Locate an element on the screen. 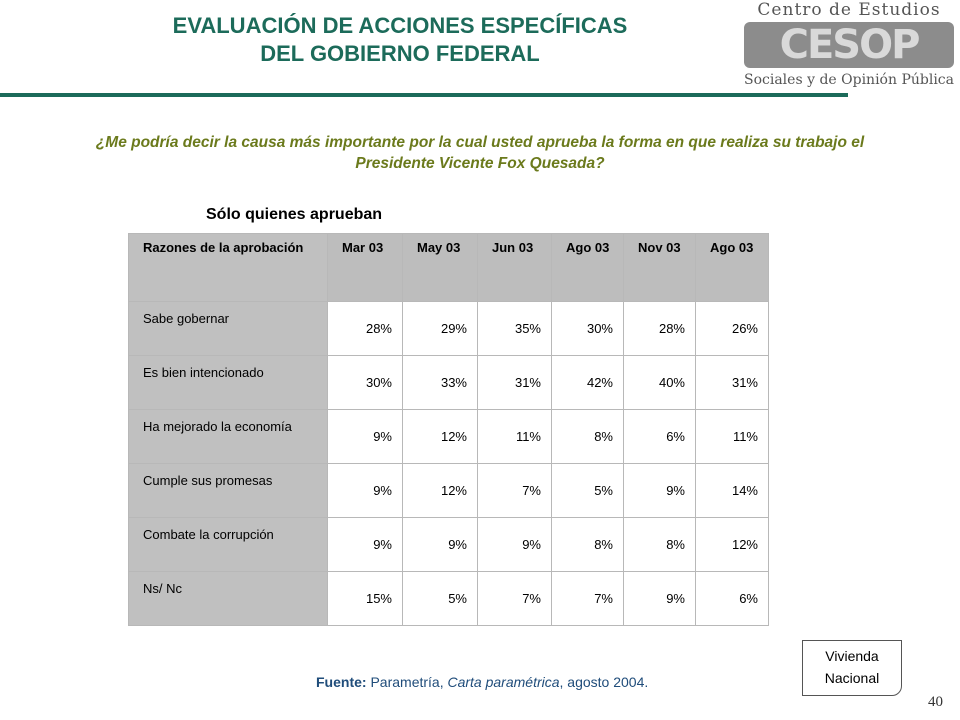 This screenshot has height=720, width=960. row-label: Cumple sus promesas is located at coordinates (228, 490).